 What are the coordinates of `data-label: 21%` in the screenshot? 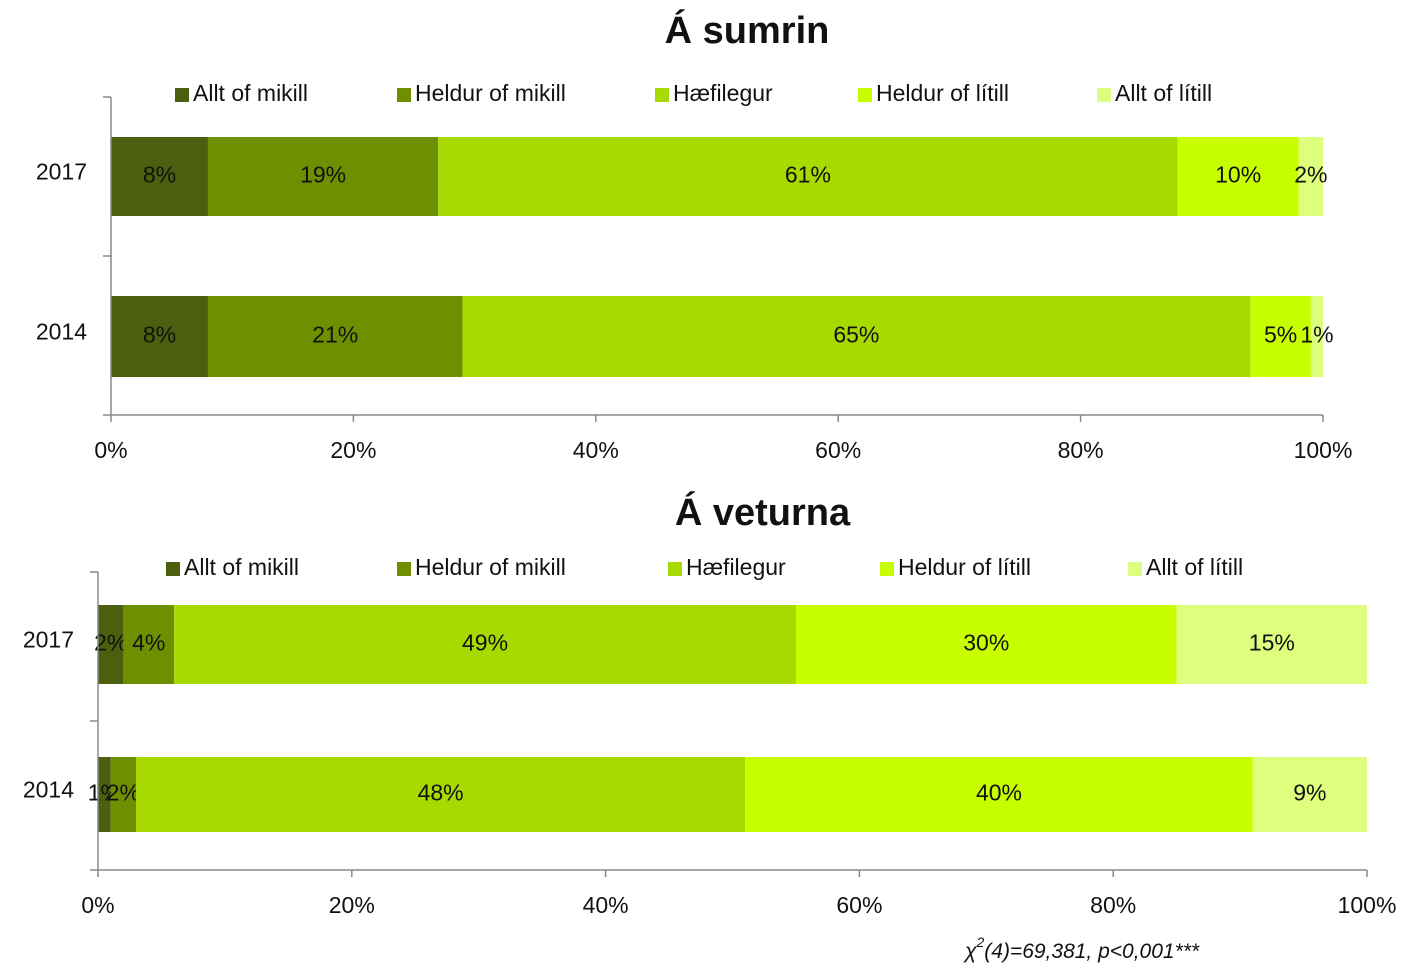 It's located at (335, 335).